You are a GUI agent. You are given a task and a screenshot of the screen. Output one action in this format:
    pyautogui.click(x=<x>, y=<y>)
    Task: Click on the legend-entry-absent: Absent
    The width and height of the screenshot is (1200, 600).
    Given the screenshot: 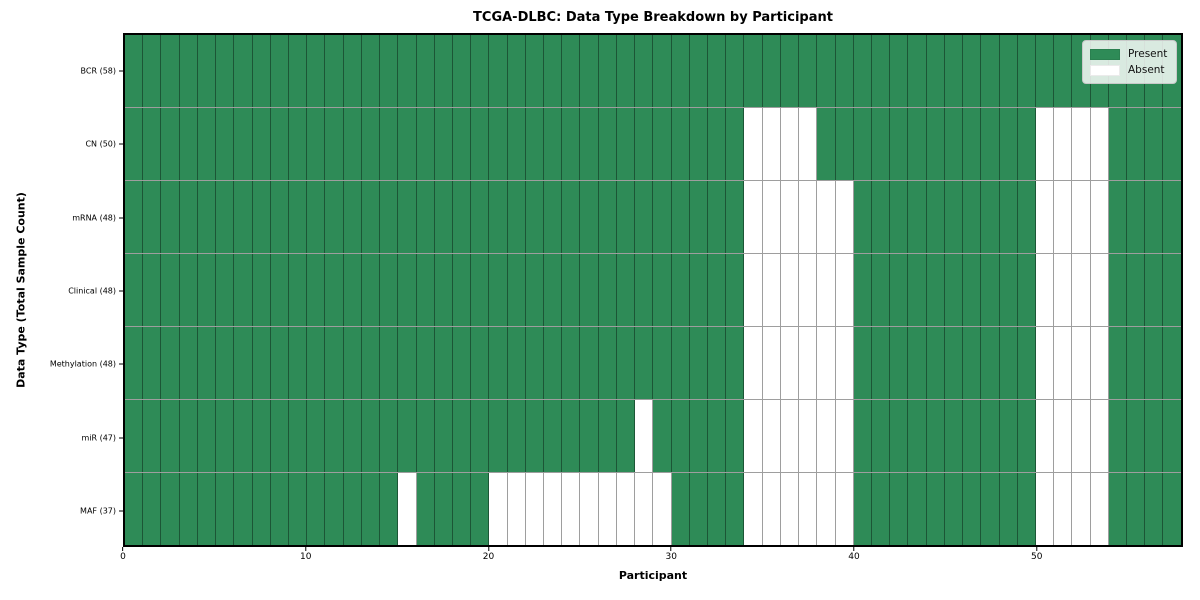 What is the action you would take?
    pyautogui.click(x=1129, y=70)
    